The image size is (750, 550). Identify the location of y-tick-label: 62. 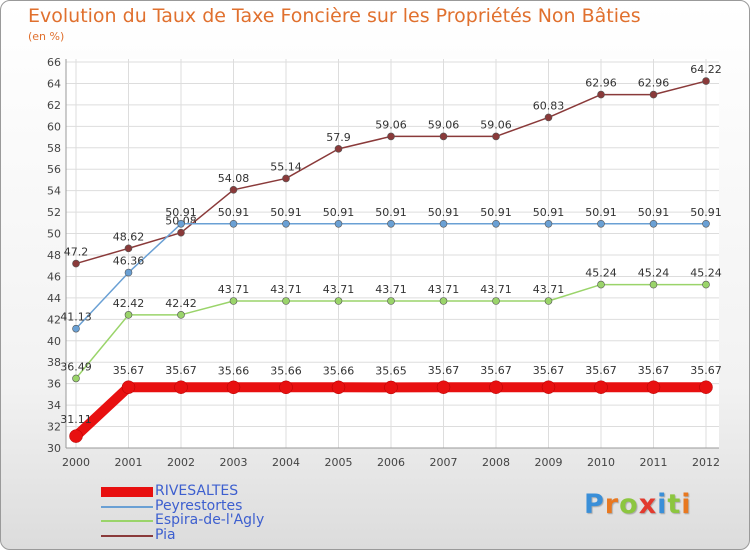
(54, 105).